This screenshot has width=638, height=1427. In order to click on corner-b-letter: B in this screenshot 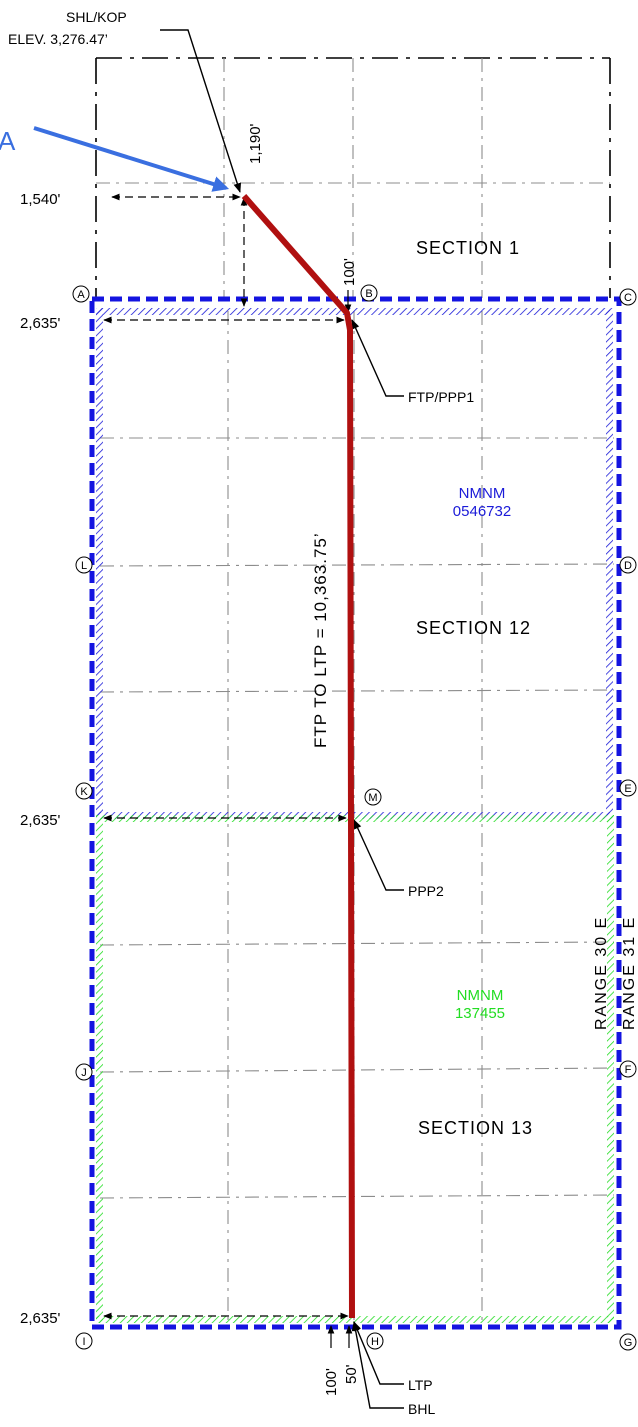, I will do `click(368, 294)`.